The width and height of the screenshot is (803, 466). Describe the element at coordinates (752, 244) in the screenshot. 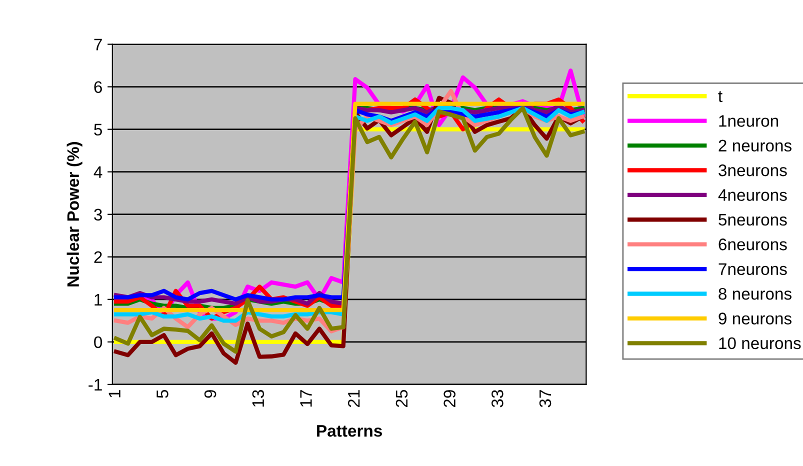

I see `legend-label: 6neurons` at that location.